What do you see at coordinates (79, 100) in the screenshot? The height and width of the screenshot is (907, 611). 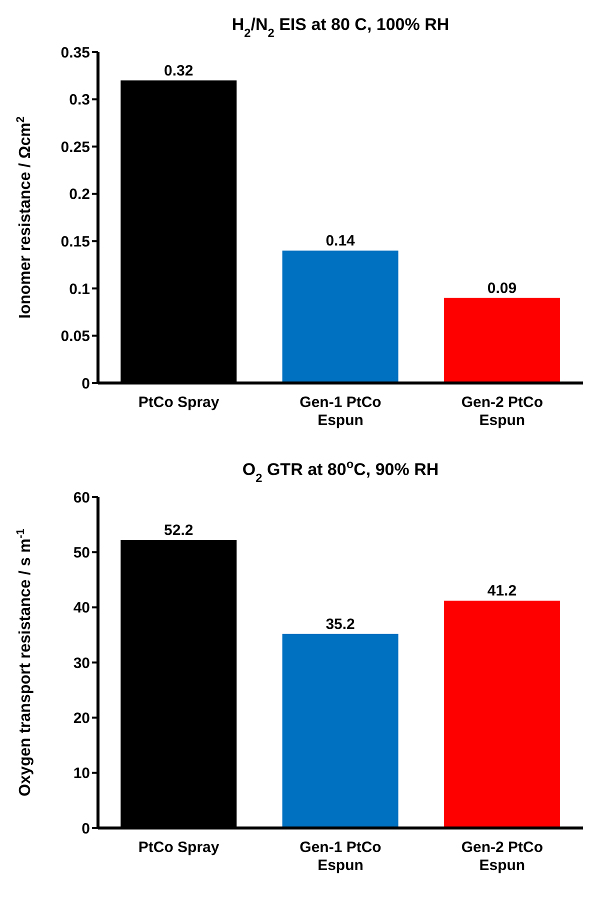 I see `y-tick-label: 0.3` at bounding box center [79, 100].